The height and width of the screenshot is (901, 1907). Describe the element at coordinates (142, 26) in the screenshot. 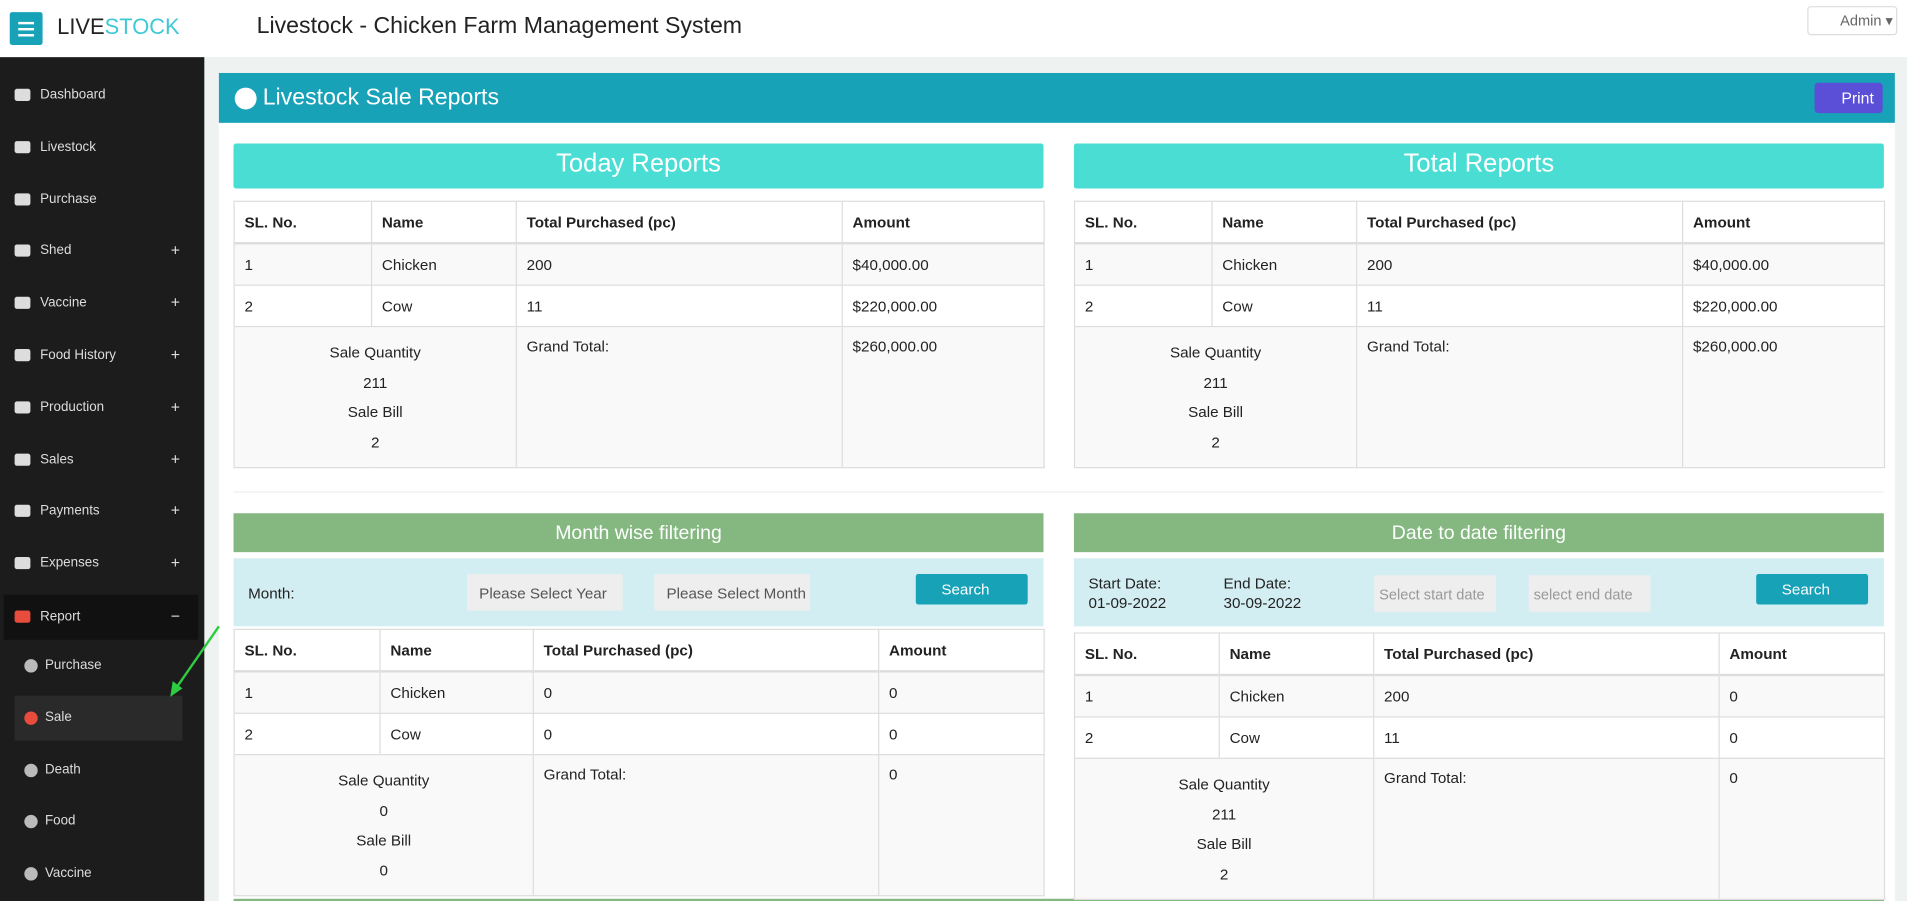

I see `brand-right: STOCK` at that location.